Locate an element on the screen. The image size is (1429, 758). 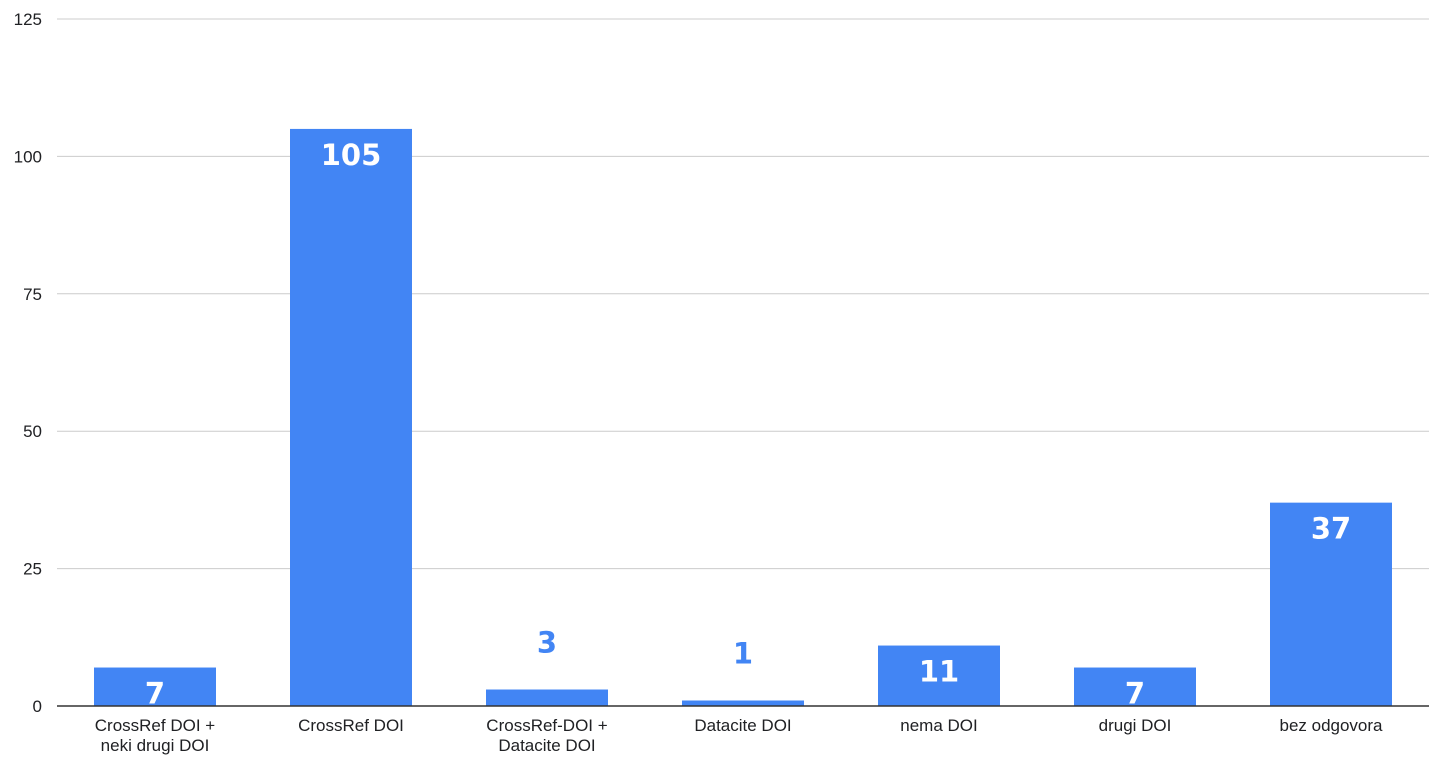
y-axis-ticks: 0 25 50 75 100 125 is located at coordinates (28, 363).